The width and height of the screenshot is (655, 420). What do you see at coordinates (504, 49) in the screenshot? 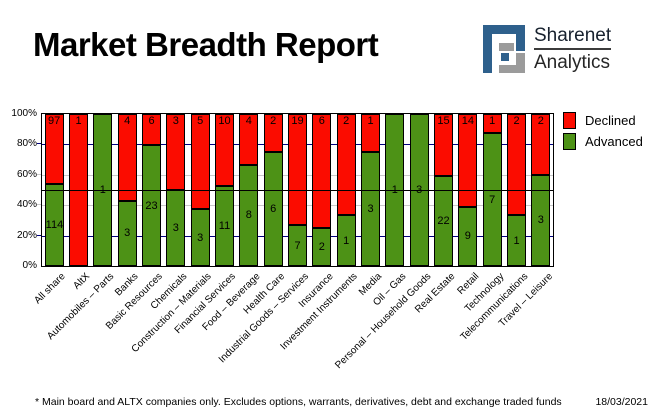
I see `sharenet-logo-icon` at bounding box center [504, 49].